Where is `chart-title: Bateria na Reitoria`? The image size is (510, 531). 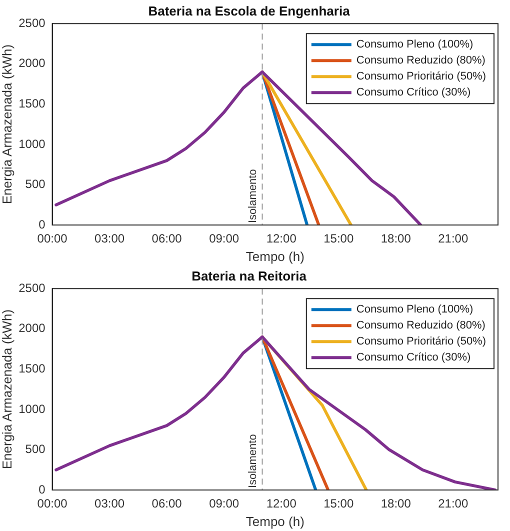 chart-title: Bateria na Reitoria is located at coordinates (250, 276).